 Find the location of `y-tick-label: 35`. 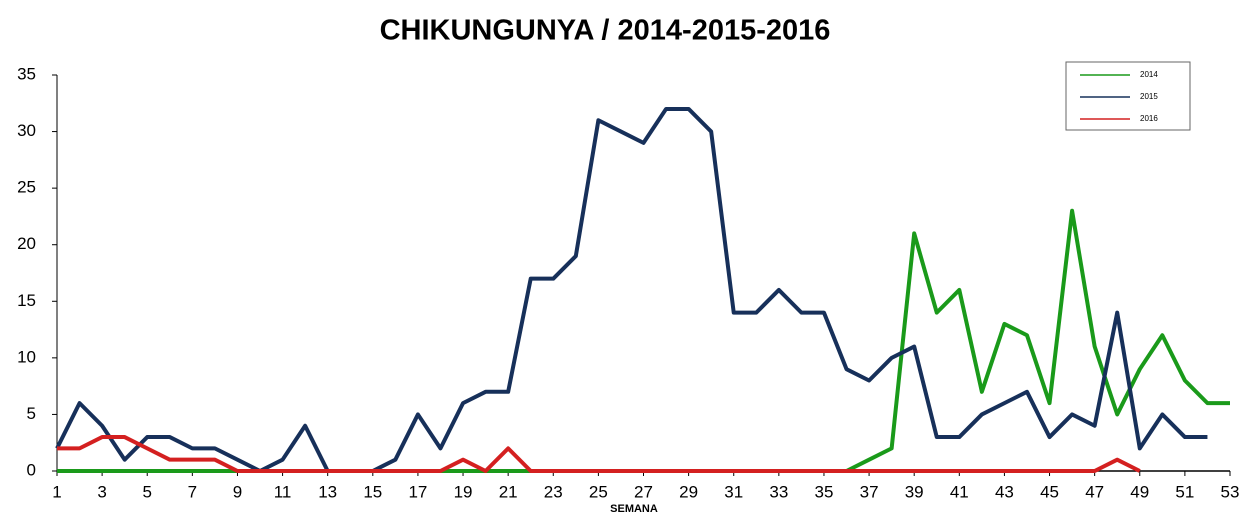

y-tick-label: 35 is located at coordinates (26, 73).